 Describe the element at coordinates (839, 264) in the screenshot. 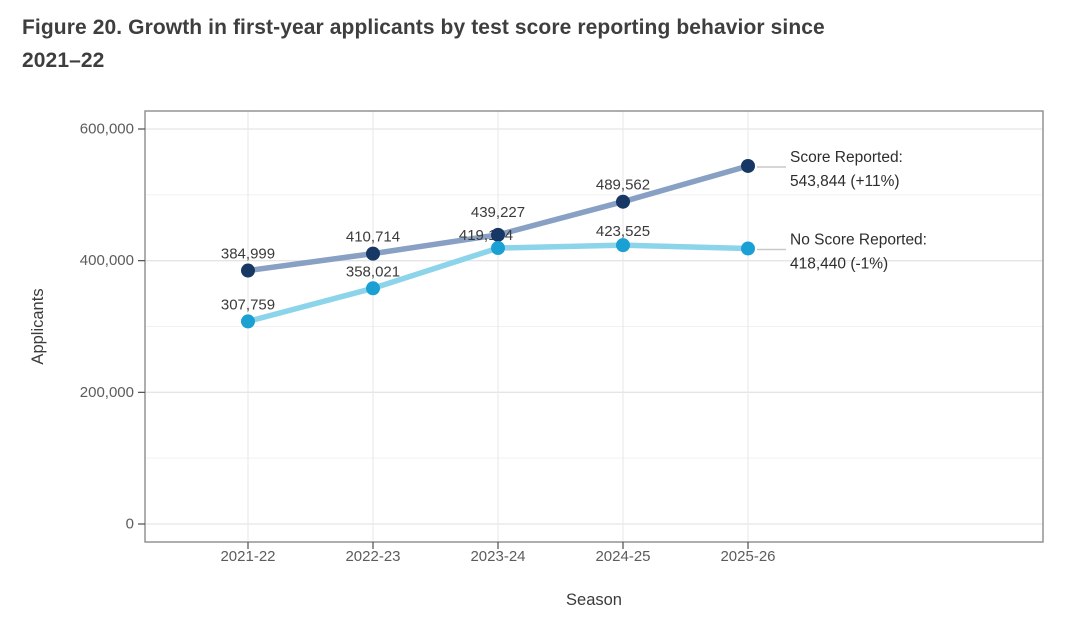

I see `annotation-series-value: 418,440 (-1%)` at that location.